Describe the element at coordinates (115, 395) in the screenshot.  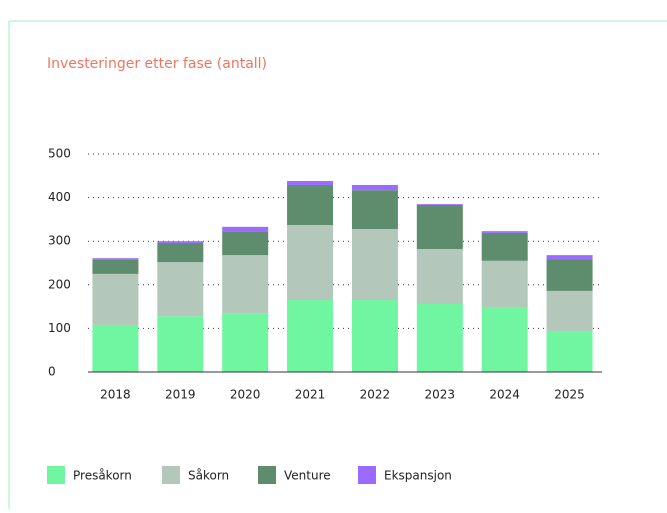
I see `x-tick-label: 2018` at that location.